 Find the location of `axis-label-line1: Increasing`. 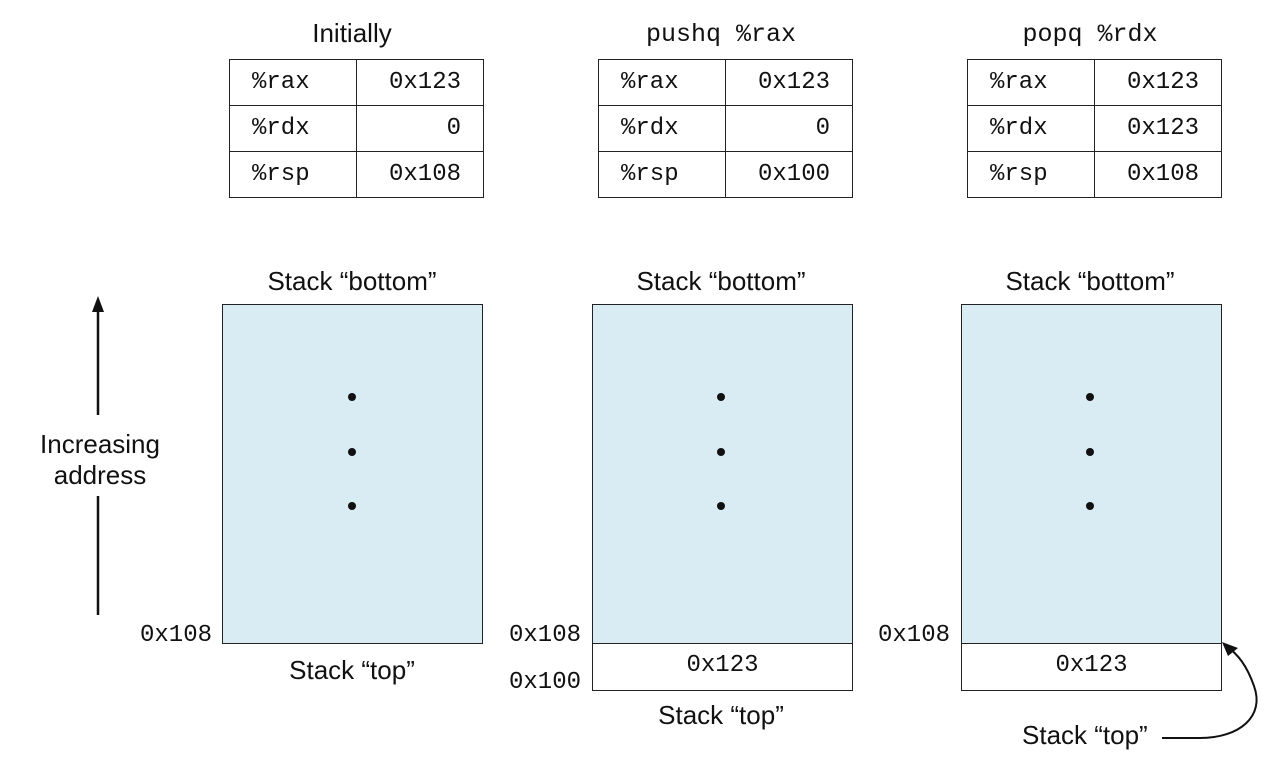

axis-label-line1: Increasing is located at coordinates (100, 444).